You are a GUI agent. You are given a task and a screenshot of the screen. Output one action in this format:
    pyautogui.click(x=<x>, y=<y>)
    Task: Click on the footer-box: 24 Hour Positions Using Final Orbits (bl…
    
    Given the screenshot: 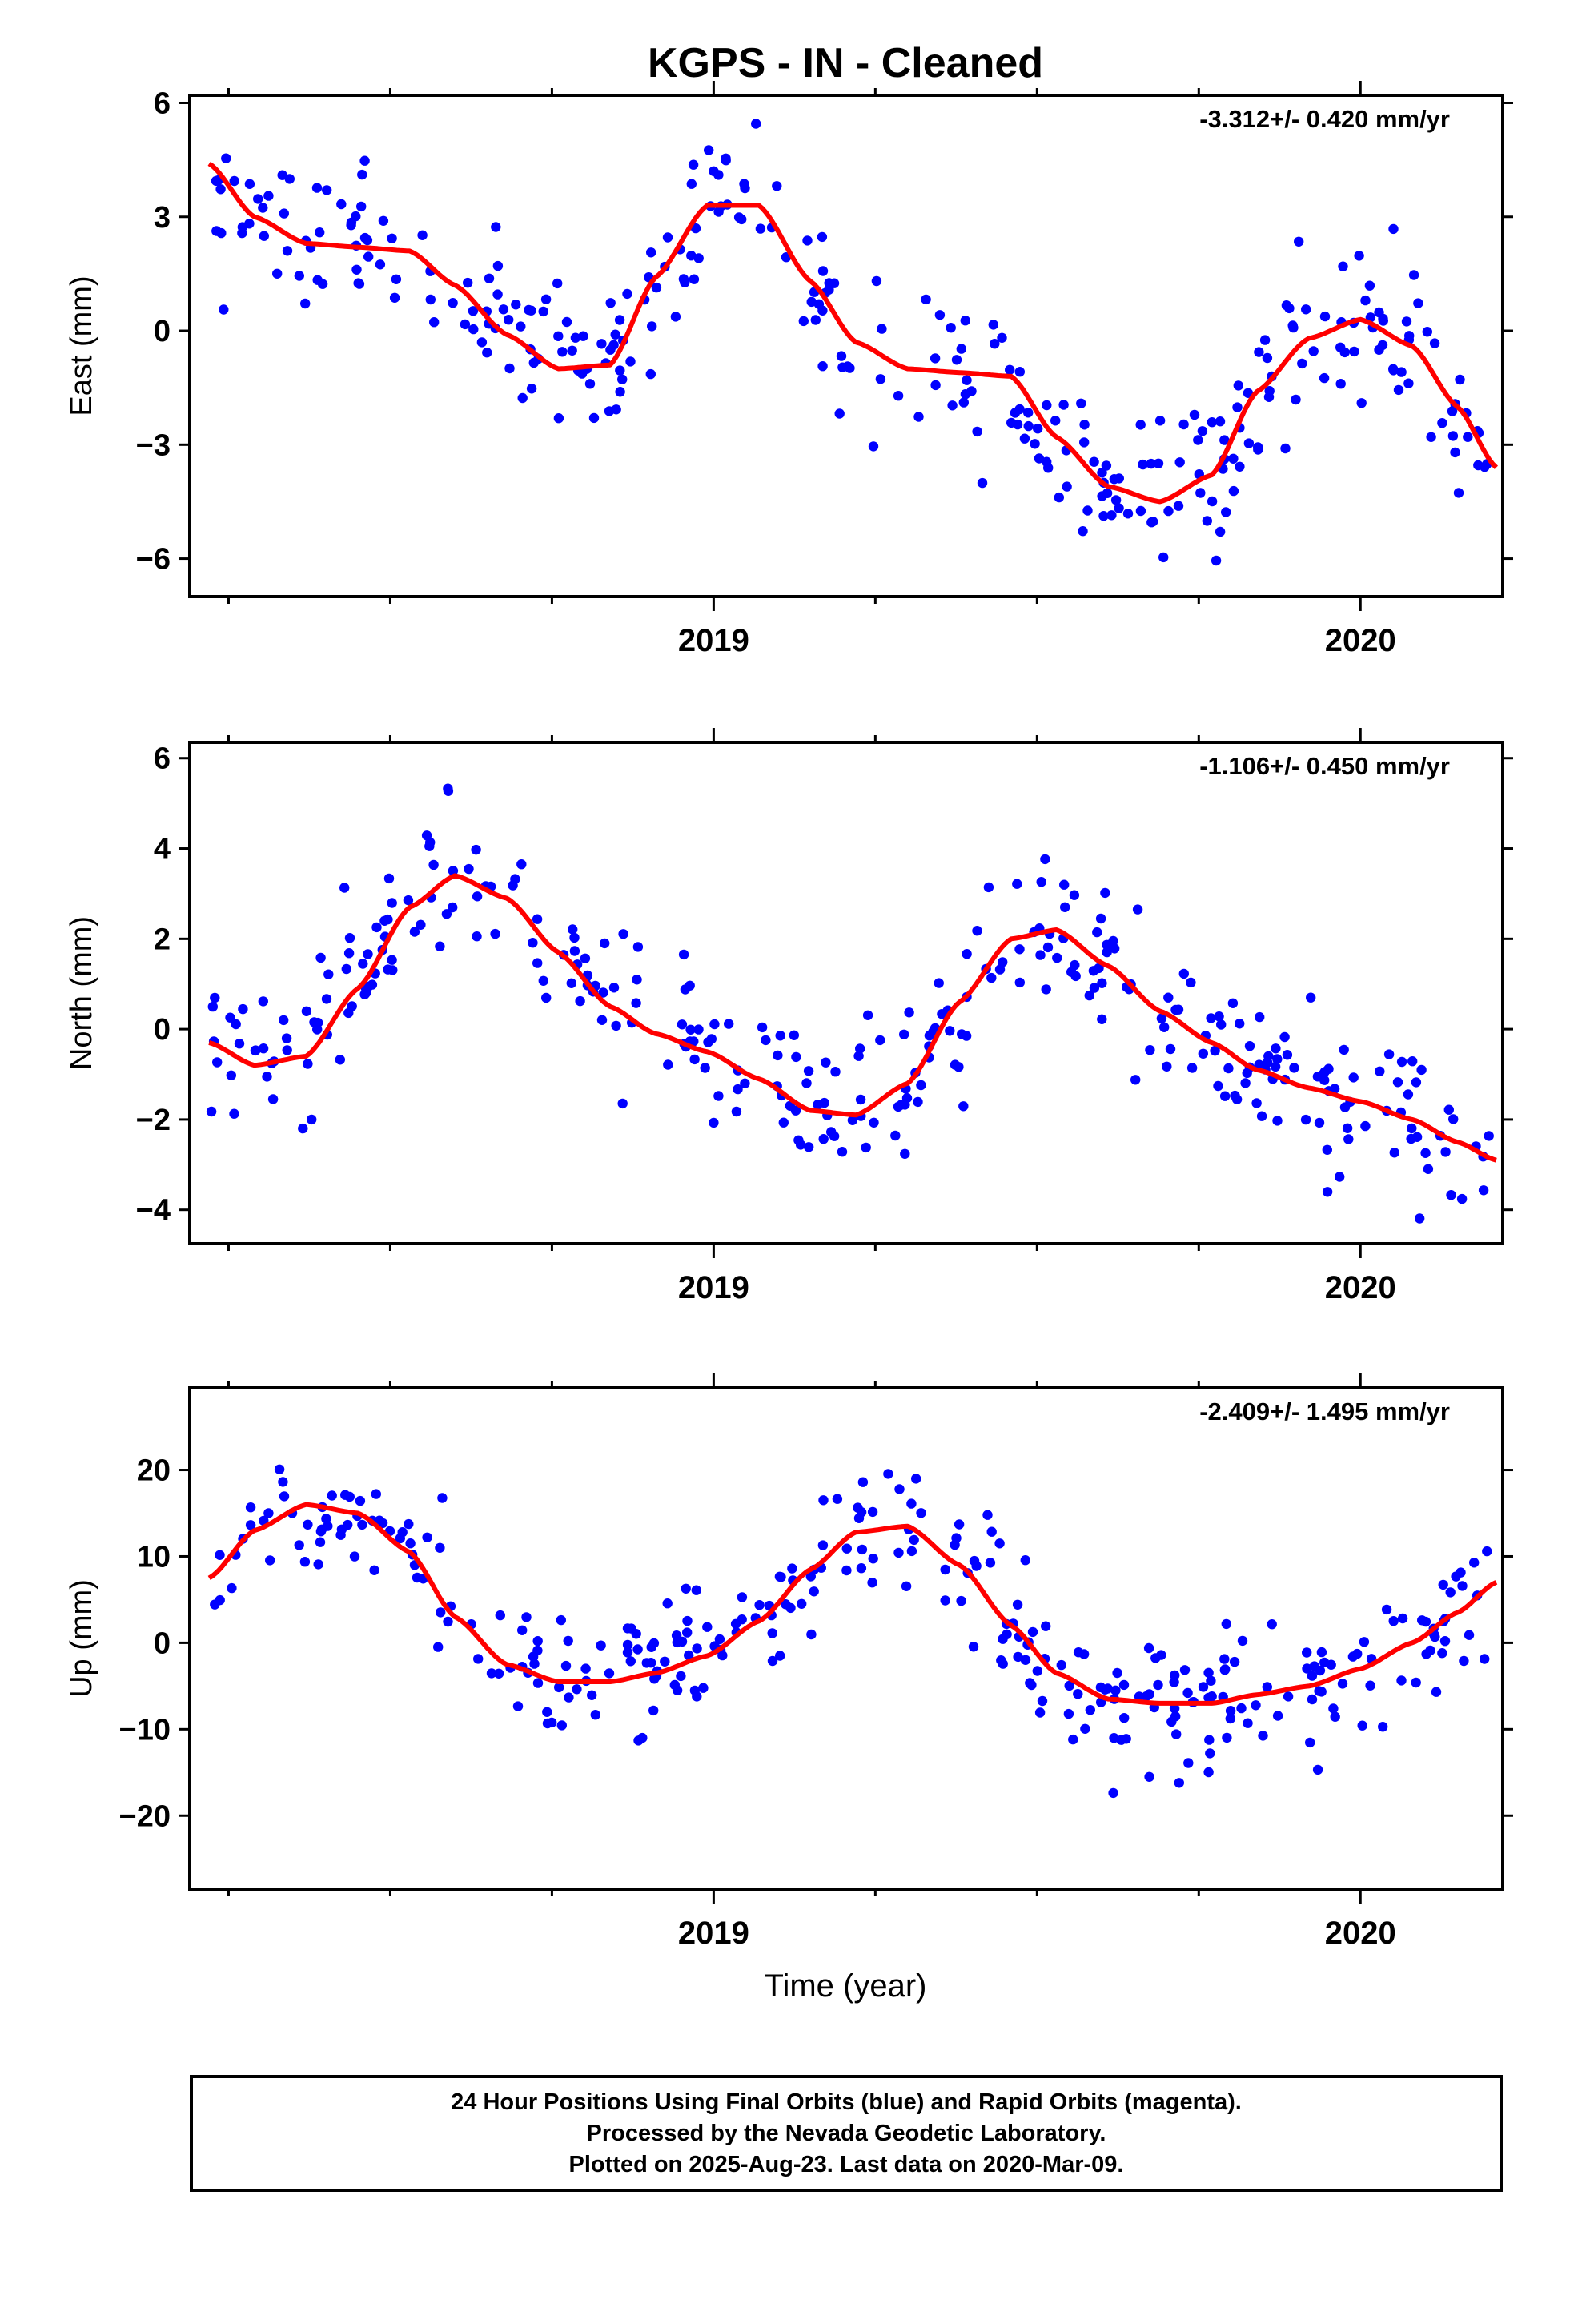 What is the action you would take?
    pyautogui.click(x=847, y=2133)
    